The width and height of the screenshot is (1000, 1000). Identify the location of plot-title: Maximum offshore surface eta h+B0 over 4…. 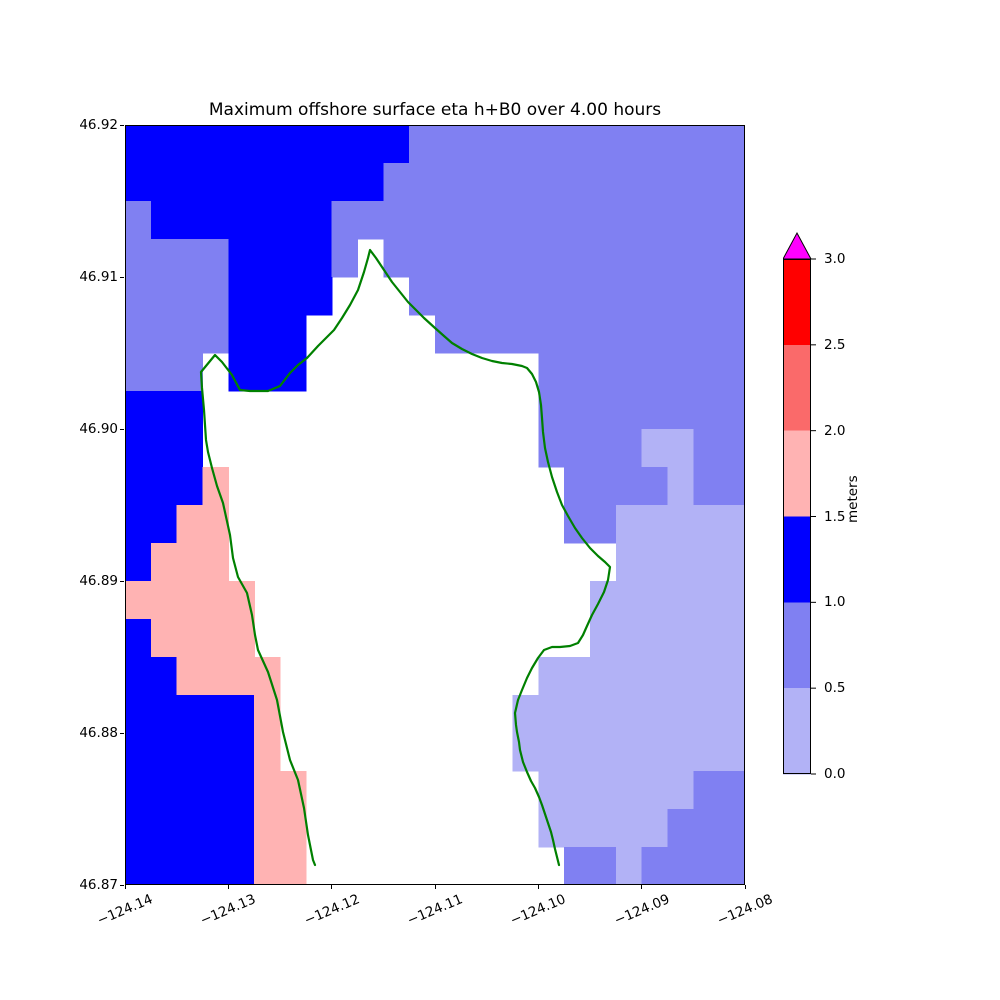
(435, 110).